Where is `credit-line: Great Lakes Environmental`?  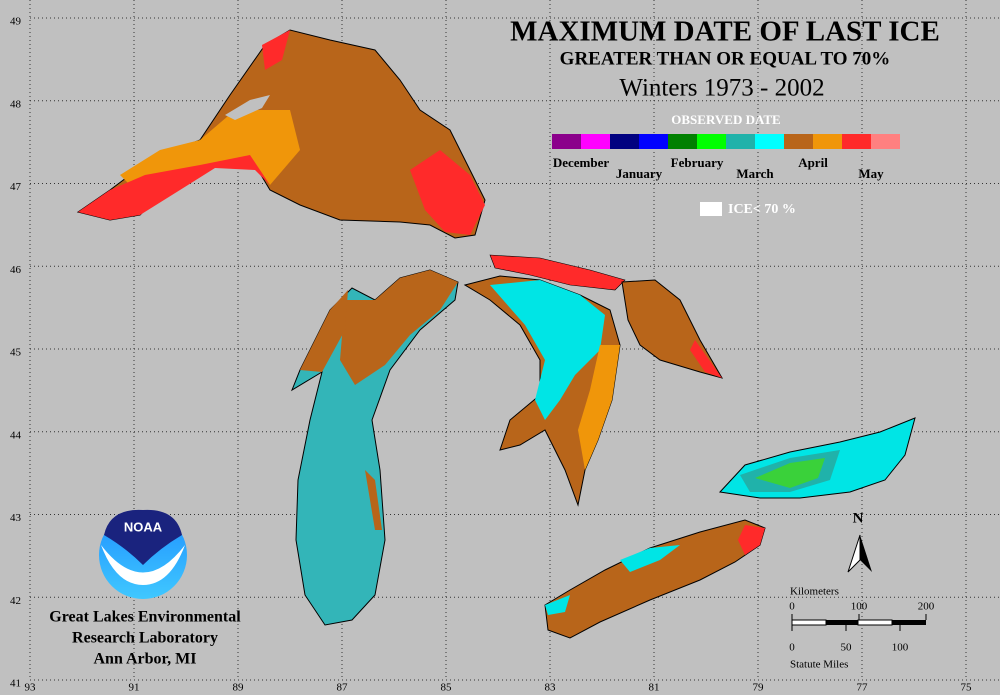 credit-line: Great Lakes Environmental is located at coordinates (145, 617).